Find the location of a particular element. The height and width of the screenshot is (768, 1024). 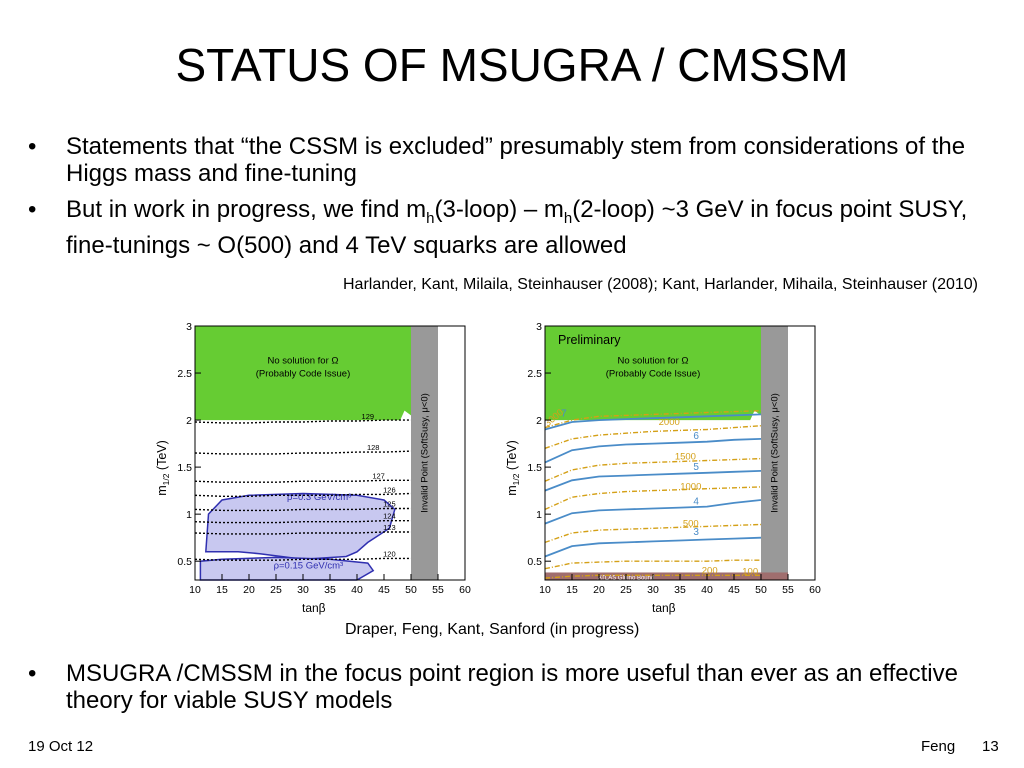

footer-page-number: 13 is located at coordinates (990, 746).